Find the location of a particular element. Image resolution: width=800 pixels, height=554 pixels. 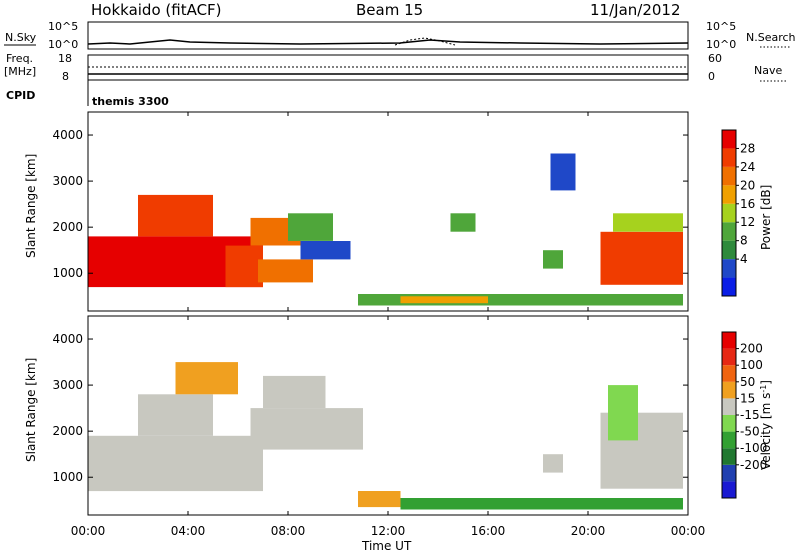

beam-title: Beam 15 is located at coordinates (389, 10).